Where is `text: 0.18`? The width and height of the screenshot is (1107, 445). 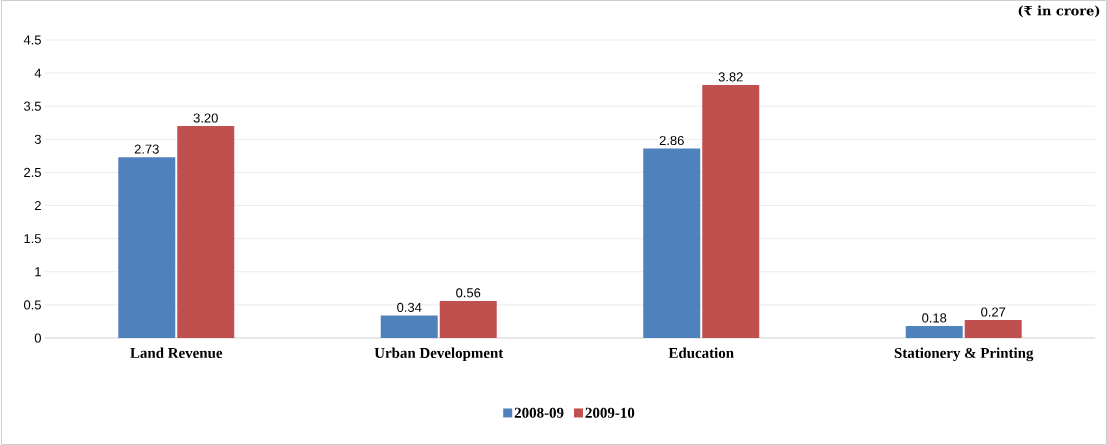 text: 0.18 is located at coordinates (934, 318).